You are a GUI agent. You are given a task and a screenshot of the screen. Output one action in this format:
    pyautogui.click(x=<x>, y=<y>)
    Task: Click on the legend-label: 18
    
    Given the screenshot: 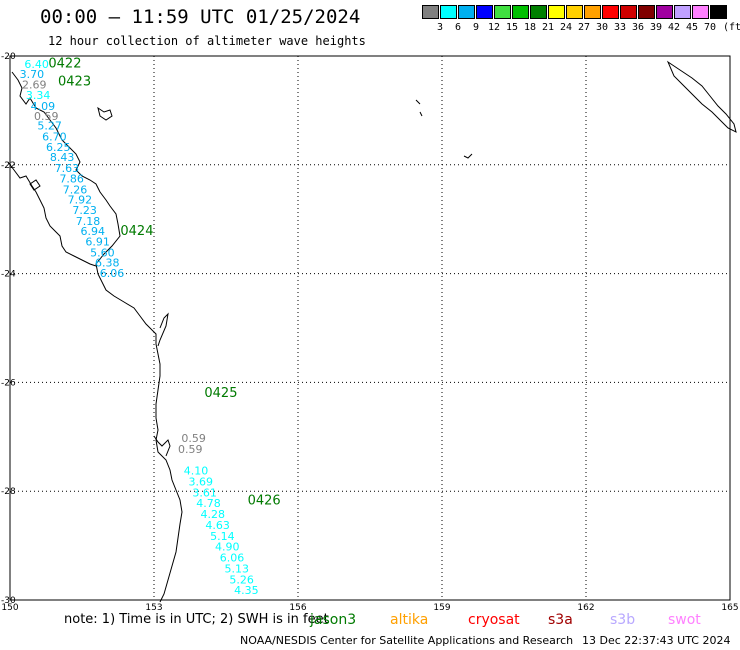 What is the action you would take?
    pyautogui.click(x=530, y=27)
    